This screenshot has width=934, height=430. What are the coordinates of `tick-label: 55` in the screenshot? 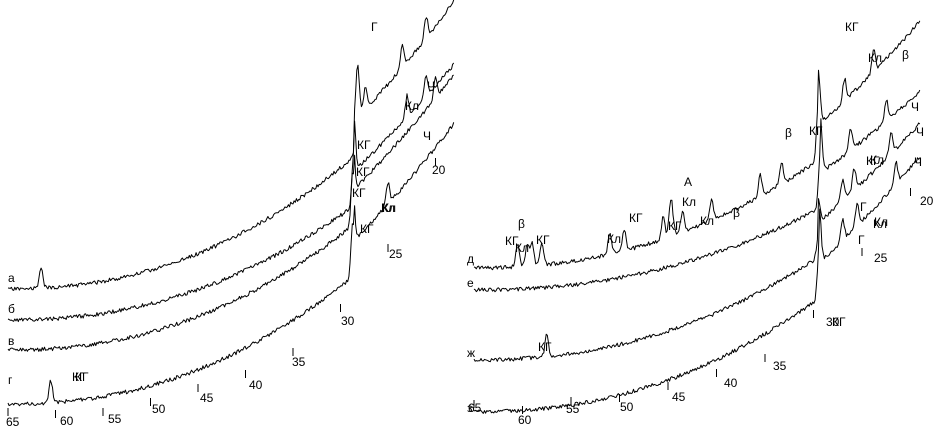 It's located at (115, 419).